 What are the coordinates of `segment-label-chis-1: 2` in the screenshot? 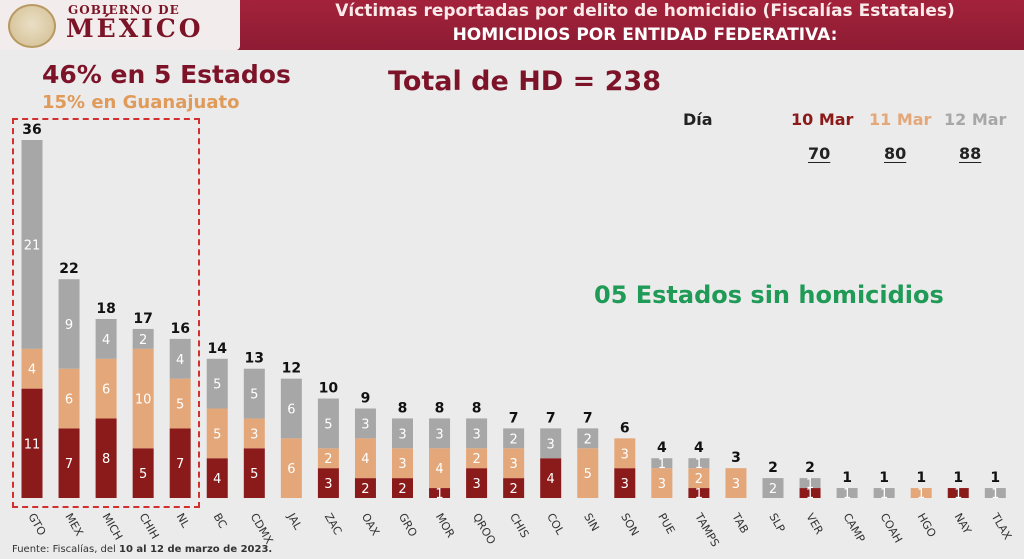 It's located at (514, 489).